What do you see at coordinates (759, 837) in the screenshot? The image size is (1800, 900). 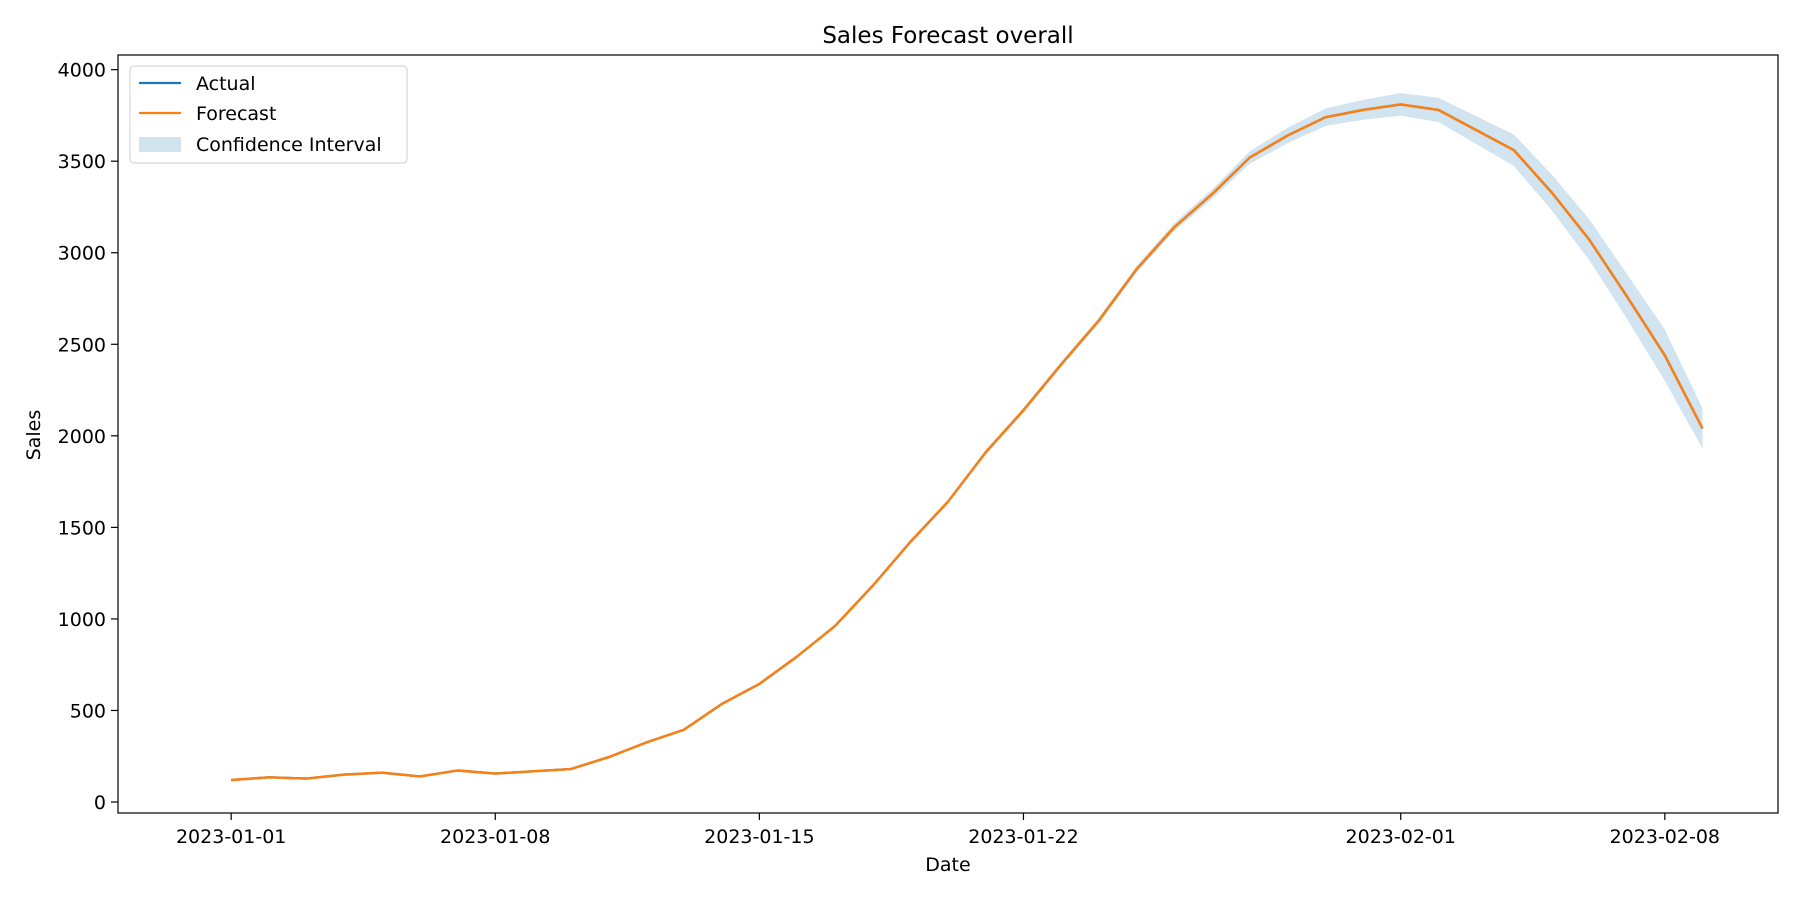 I see `x-tick-label: 2023-01-15` at bounding box center [759, 837].